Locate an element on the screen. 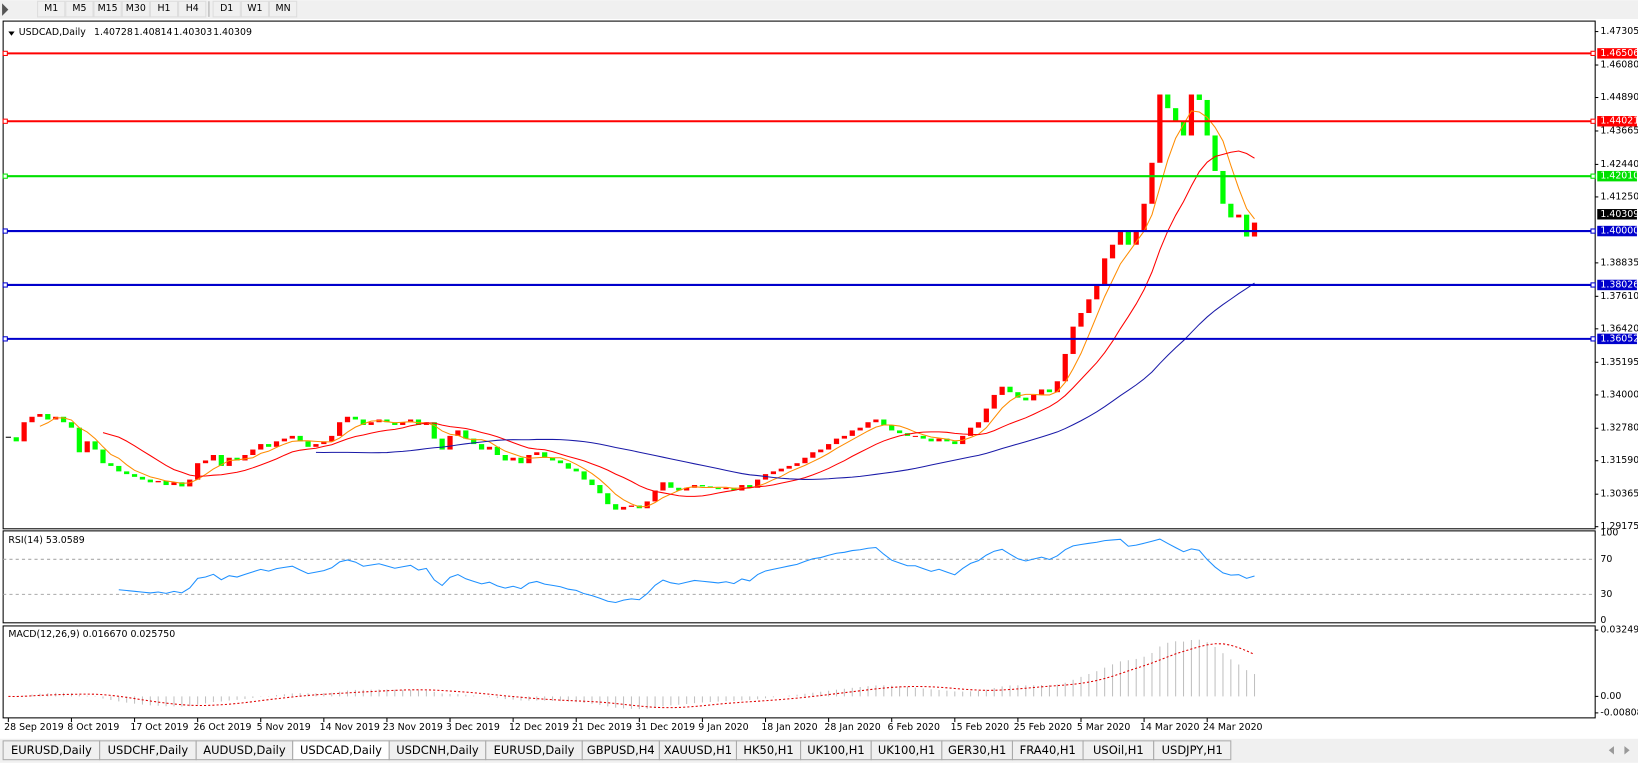 Image resolution: width=1638 pixels, height=763 pixels. y-tick-label: 1.44890 is located at coordinates (1619, 97).